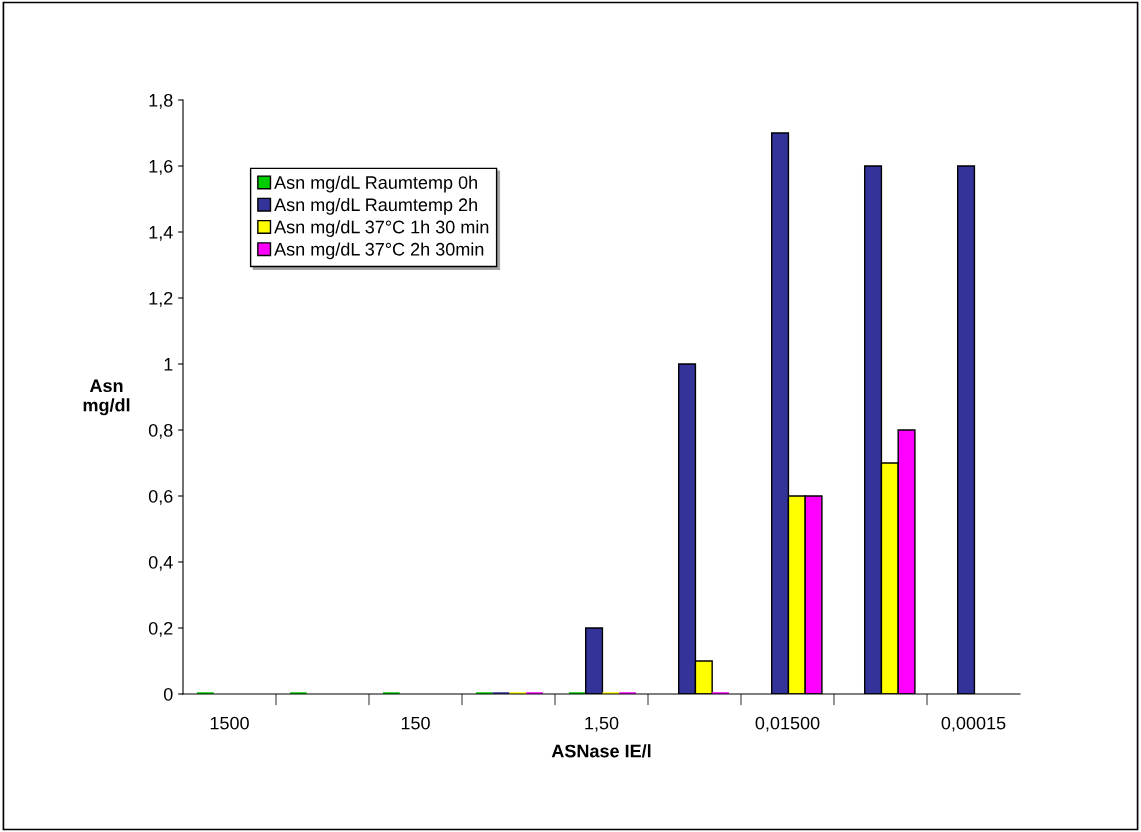 The height and width of the screenshot is (832, 1141). Describe the element at coordinates (161, 299) in the screenshot. I see `y-tick-label: 1,2` at that location.